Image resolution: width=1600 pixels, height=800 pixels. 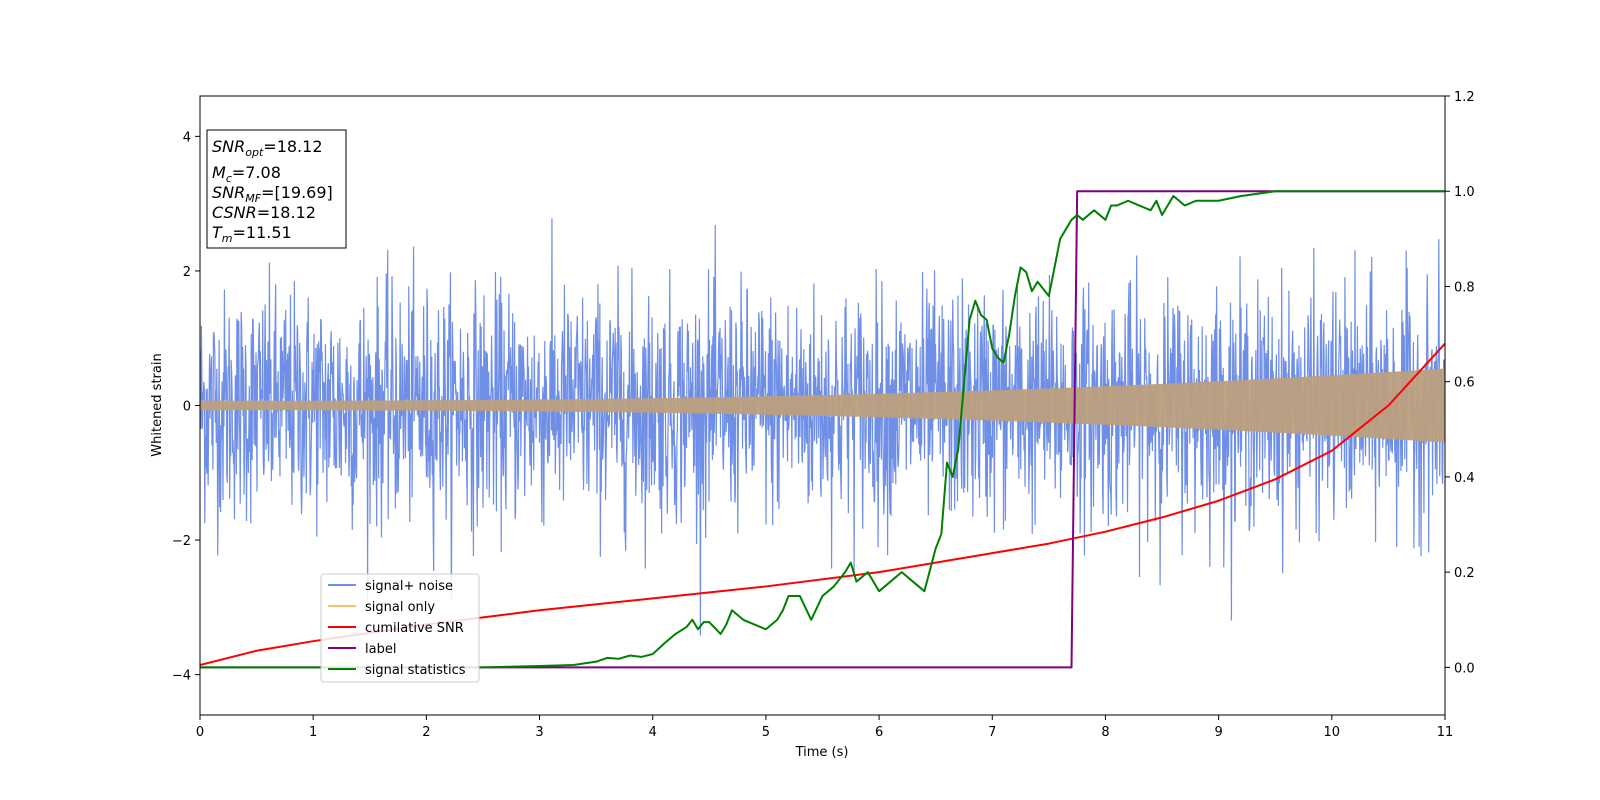 I want to click on legend-label-cumulative-snr: cumilative SNR, so click(x=414, y=628).